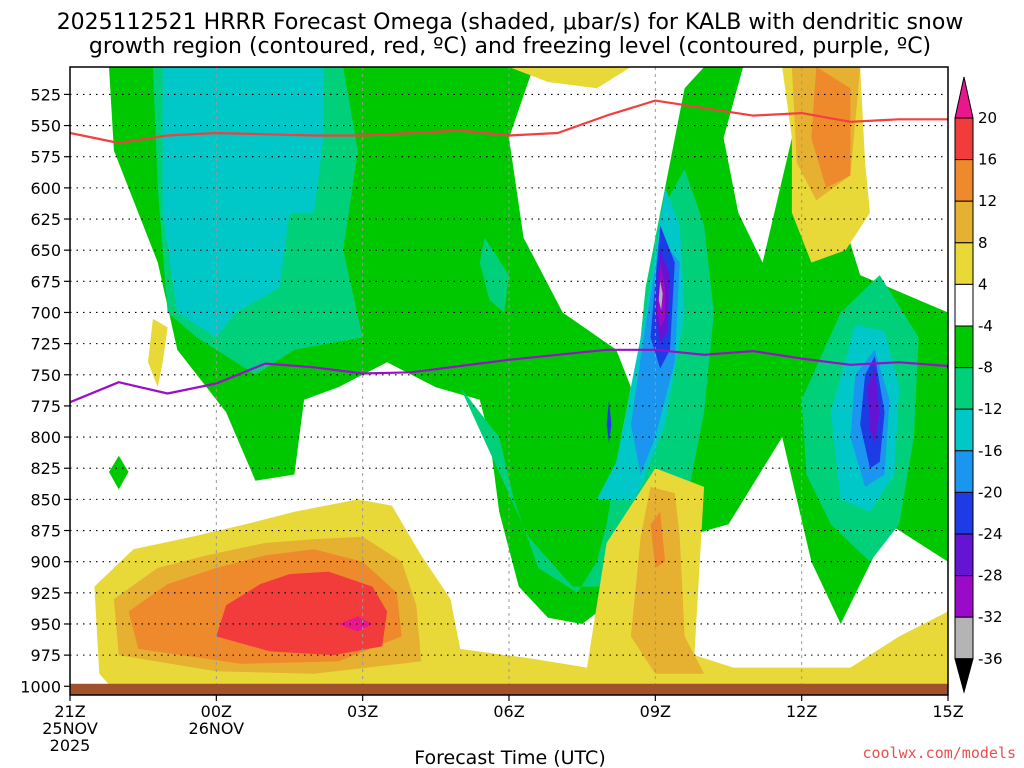  What do you see at coordinates (45, 375) in the screenshot?
I see `y-tick-label-750: 750` at bounding box center [45, 375].